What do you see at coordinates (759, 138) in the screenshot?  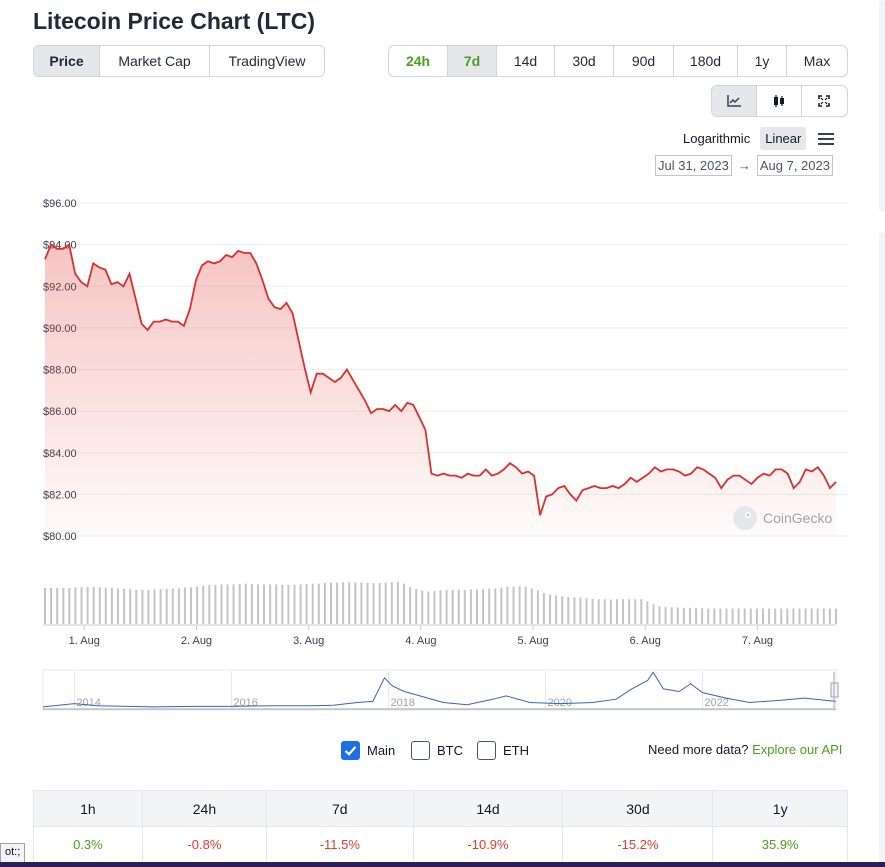 I see `scale-selector: Logarithmic Linear` at bounding box center [759, 138].